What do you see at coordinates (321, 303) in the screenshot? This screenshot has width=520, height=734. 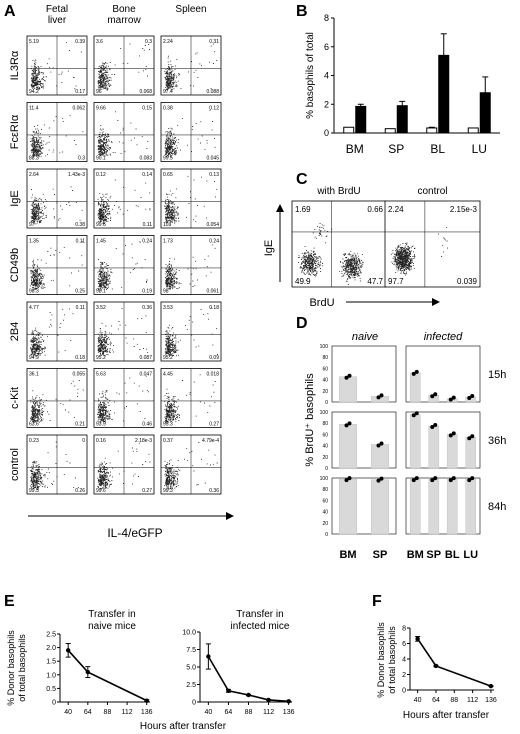 I see `x-axis-label: BrdU` at bounding box center [321, 303].